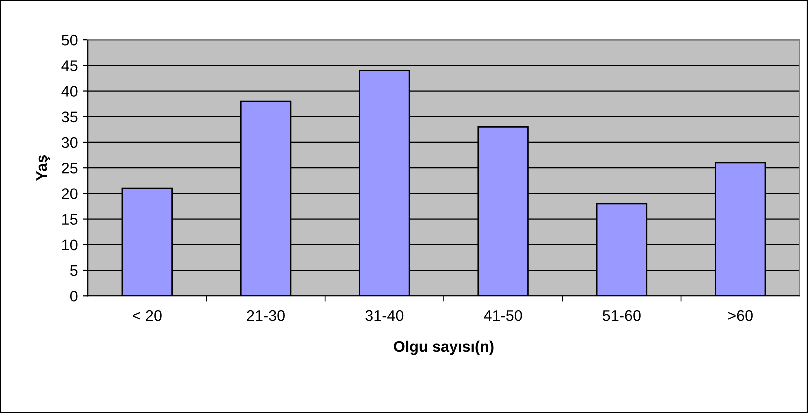  Describe the element at coordinates (70, 40) in the screenshot. I see `y-tick-label: 50` at that location.